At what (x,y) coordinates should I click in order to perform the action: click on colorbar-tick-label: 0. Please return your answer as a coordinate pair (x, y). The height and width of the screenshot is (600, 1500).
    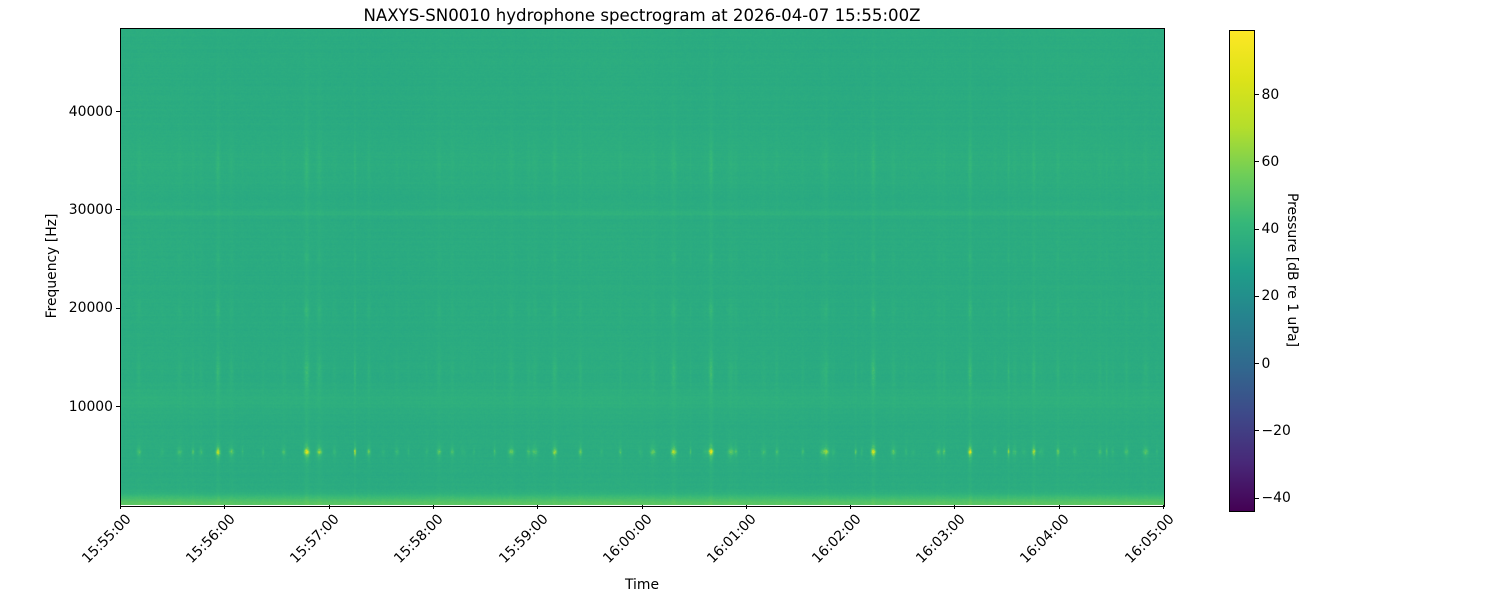
    Looking at the image, I should click on (1266, 363).